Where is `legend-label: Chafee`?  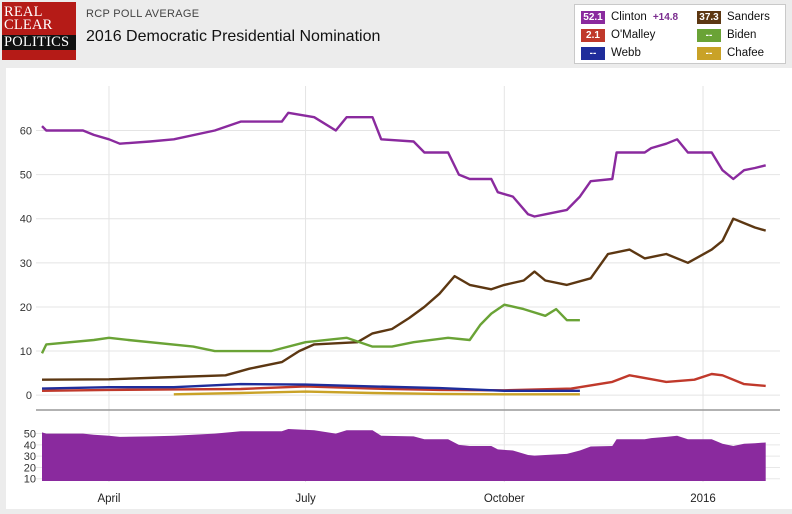 legend-label: Chafee is located at coordinates (746, 53).